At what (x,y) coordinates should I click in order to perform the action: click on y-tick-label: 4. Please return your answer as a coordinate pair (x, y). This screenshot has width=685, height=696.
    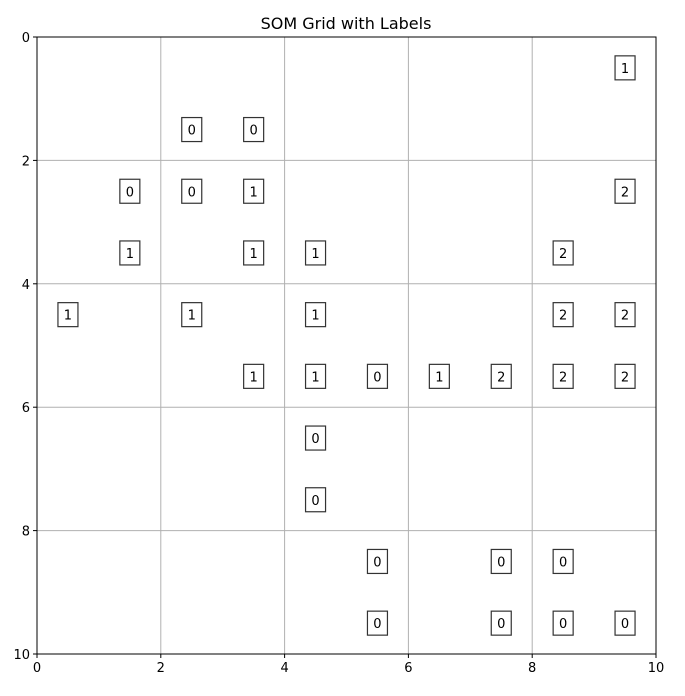
    Looking at the image, I should click on (26, 285).